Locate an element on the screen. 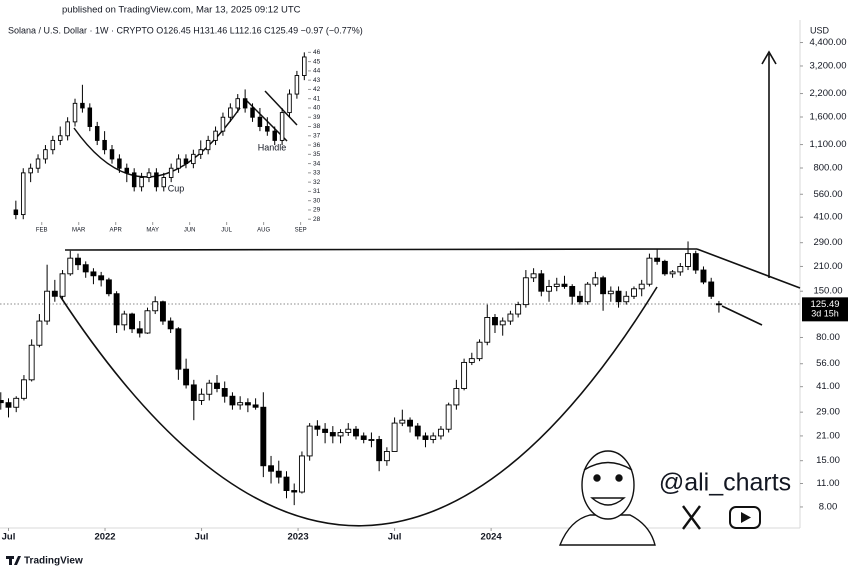 Image resolution: width=860 pixels, height=572 pixels. x-logo is located at coordinates (691, 517).